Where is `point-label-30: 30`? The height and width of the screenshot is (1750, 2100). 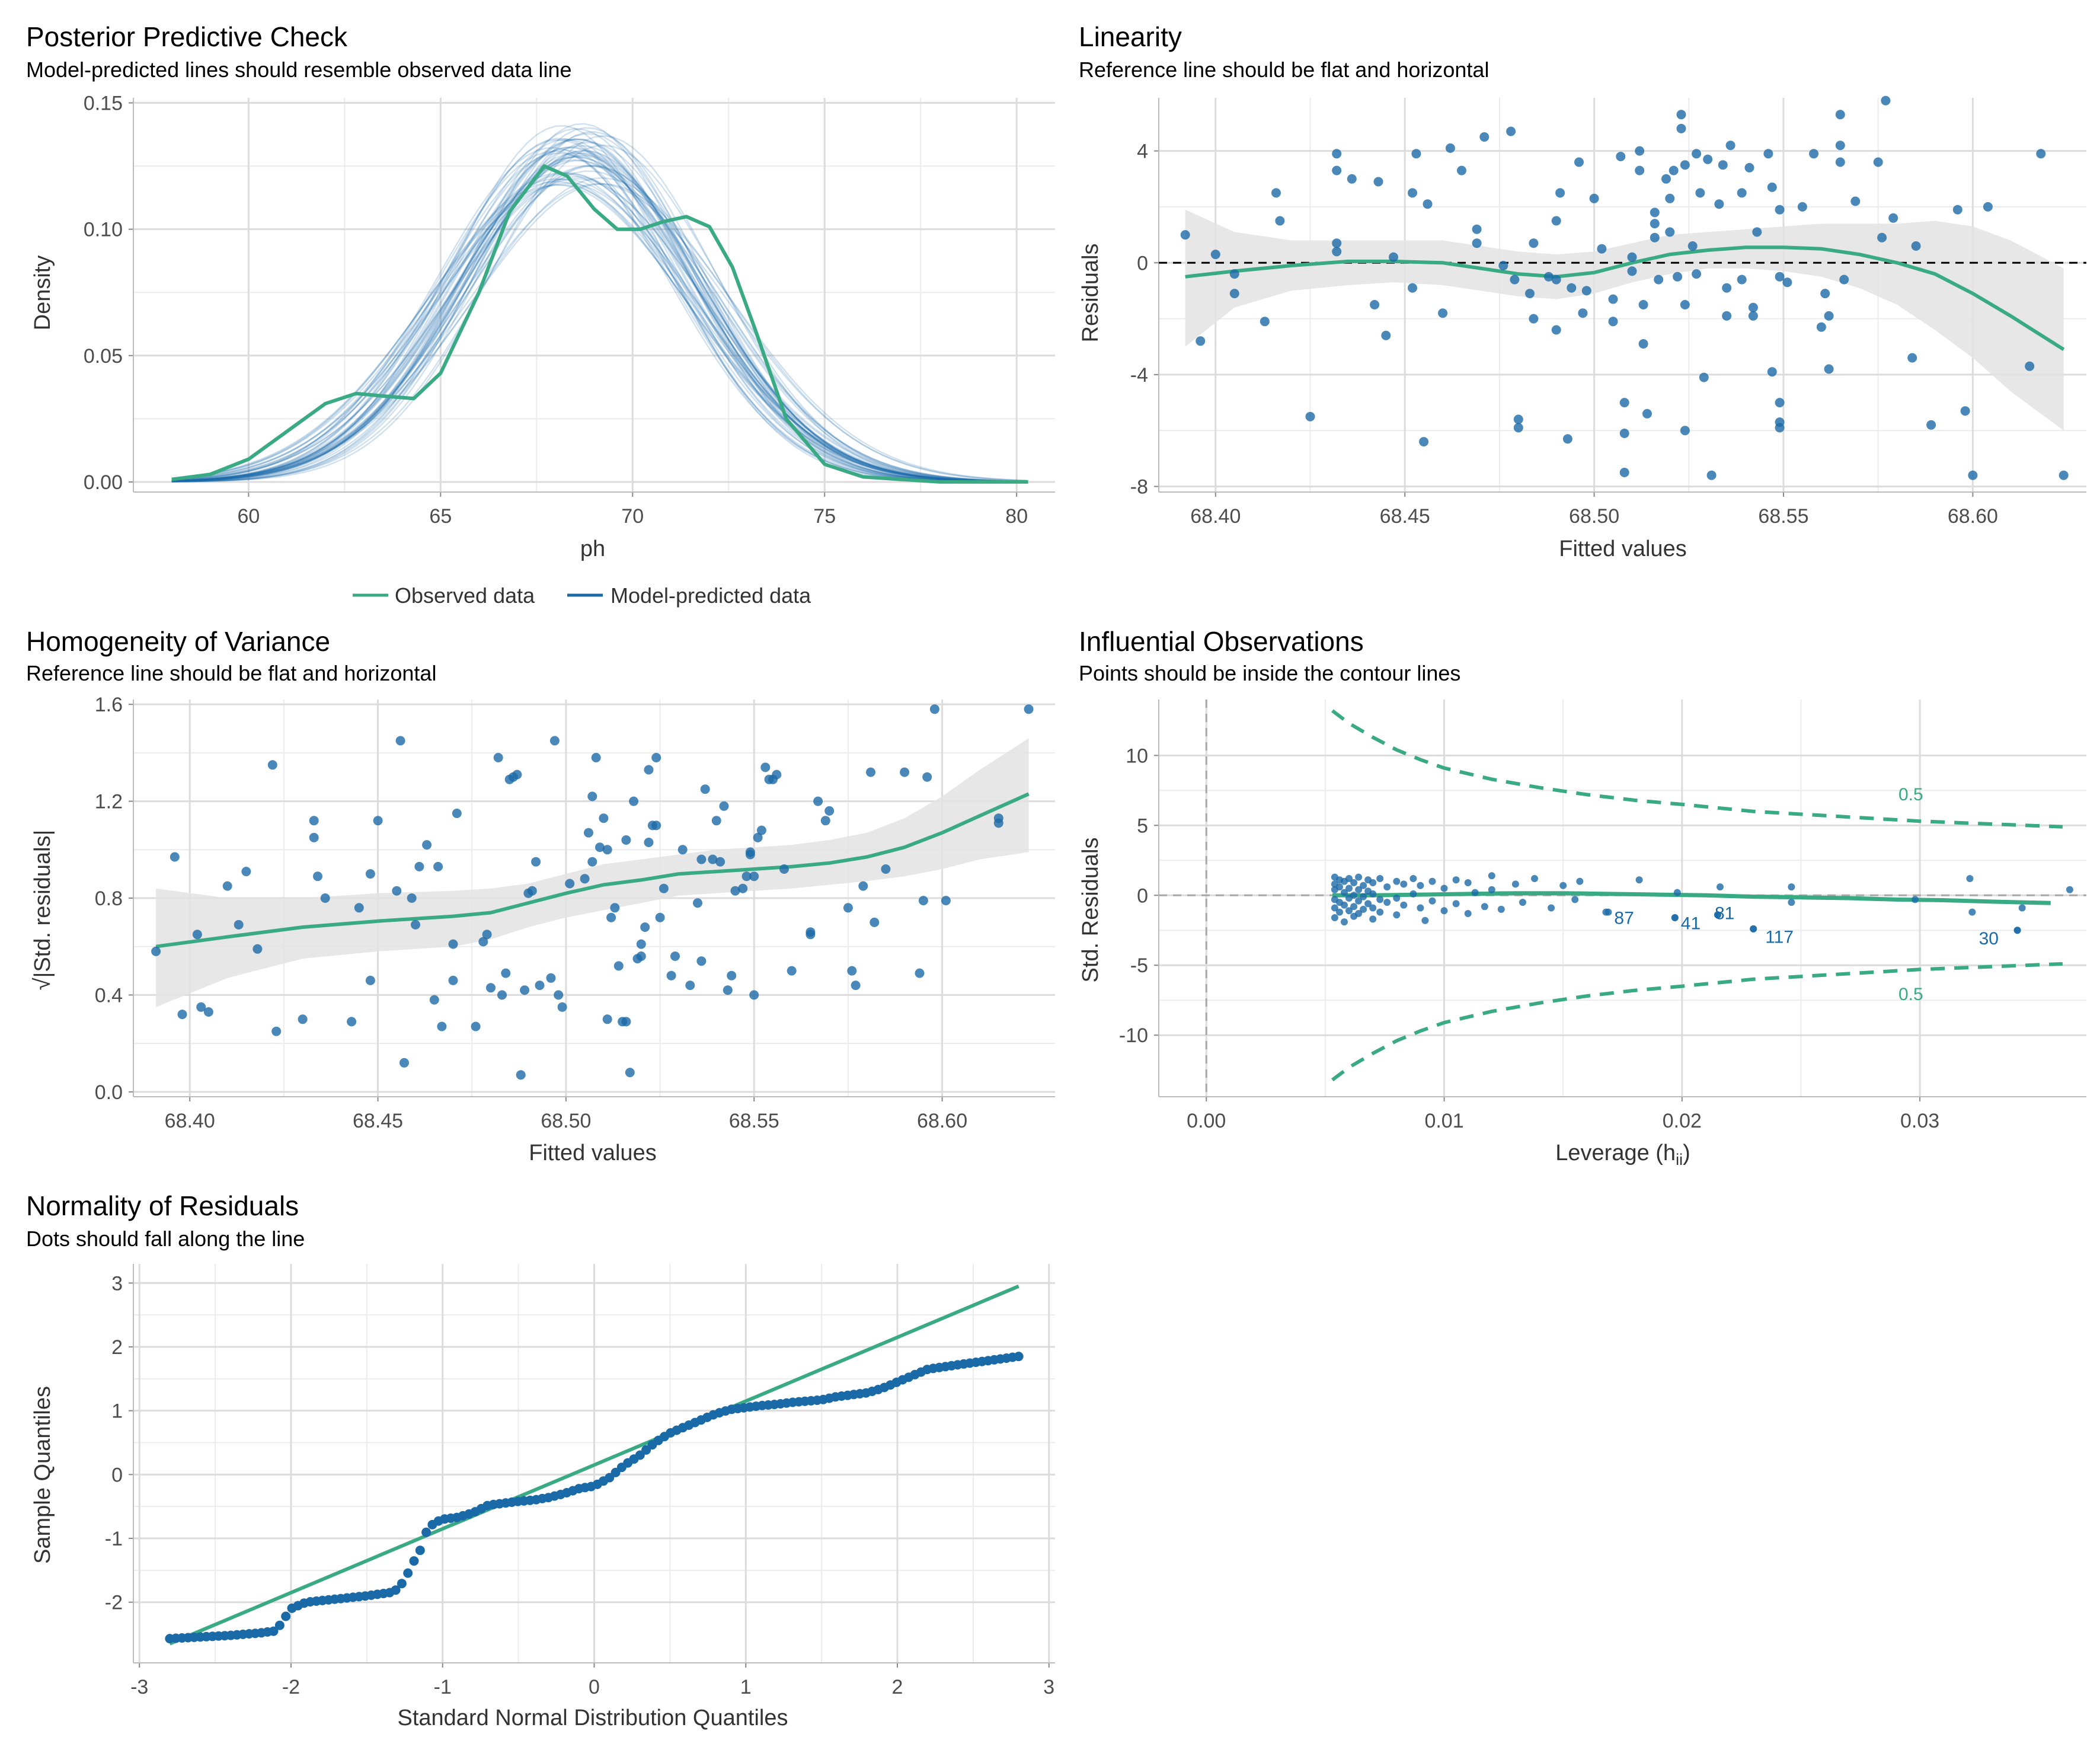 point-label-30: 30 is located at coordinates (1989, 939).